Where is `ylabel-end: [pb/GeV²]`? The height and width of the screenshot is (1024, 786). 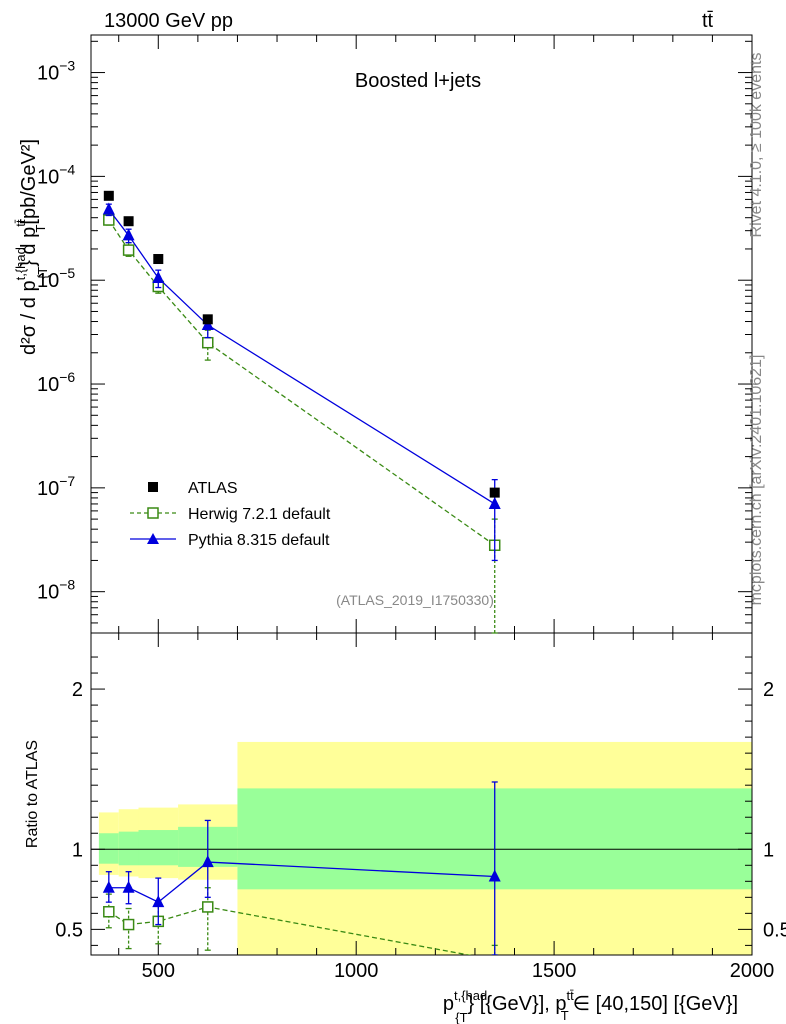
ylabel-end: [pb/GeV²] is located at coordinates (29, 182).